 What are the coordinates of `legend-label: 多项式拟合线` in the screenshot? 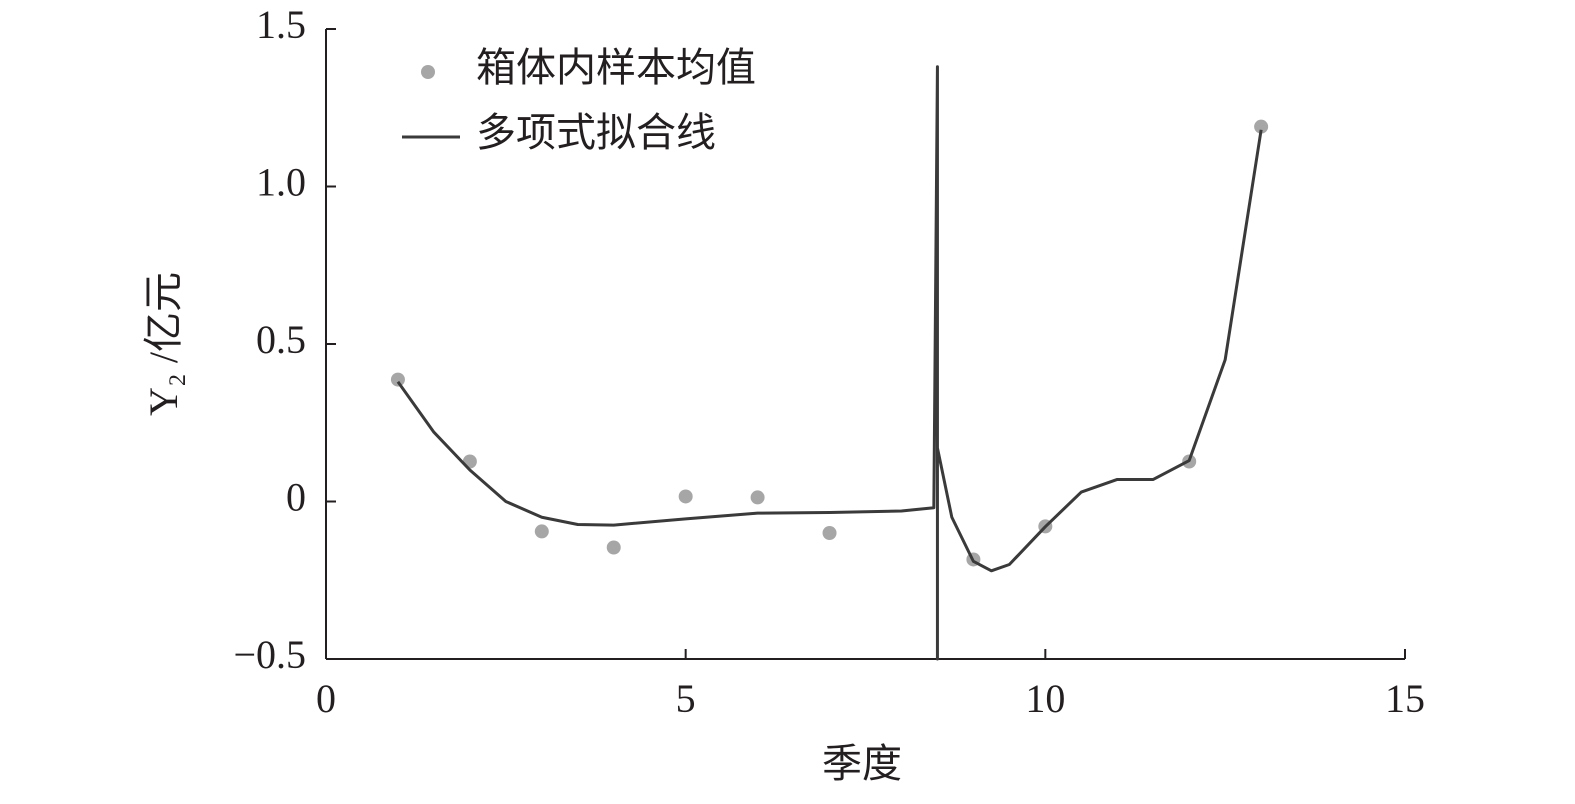 It's located at (596, 132).